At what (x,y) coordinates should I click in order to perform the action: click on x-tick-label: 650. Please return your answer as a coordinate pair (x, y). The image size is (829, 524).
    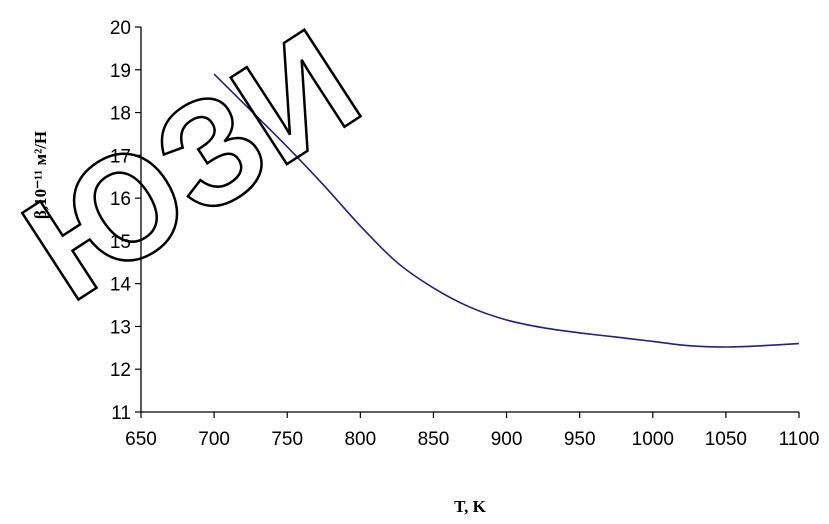
    Looking at the image, I should click on (141, 439).